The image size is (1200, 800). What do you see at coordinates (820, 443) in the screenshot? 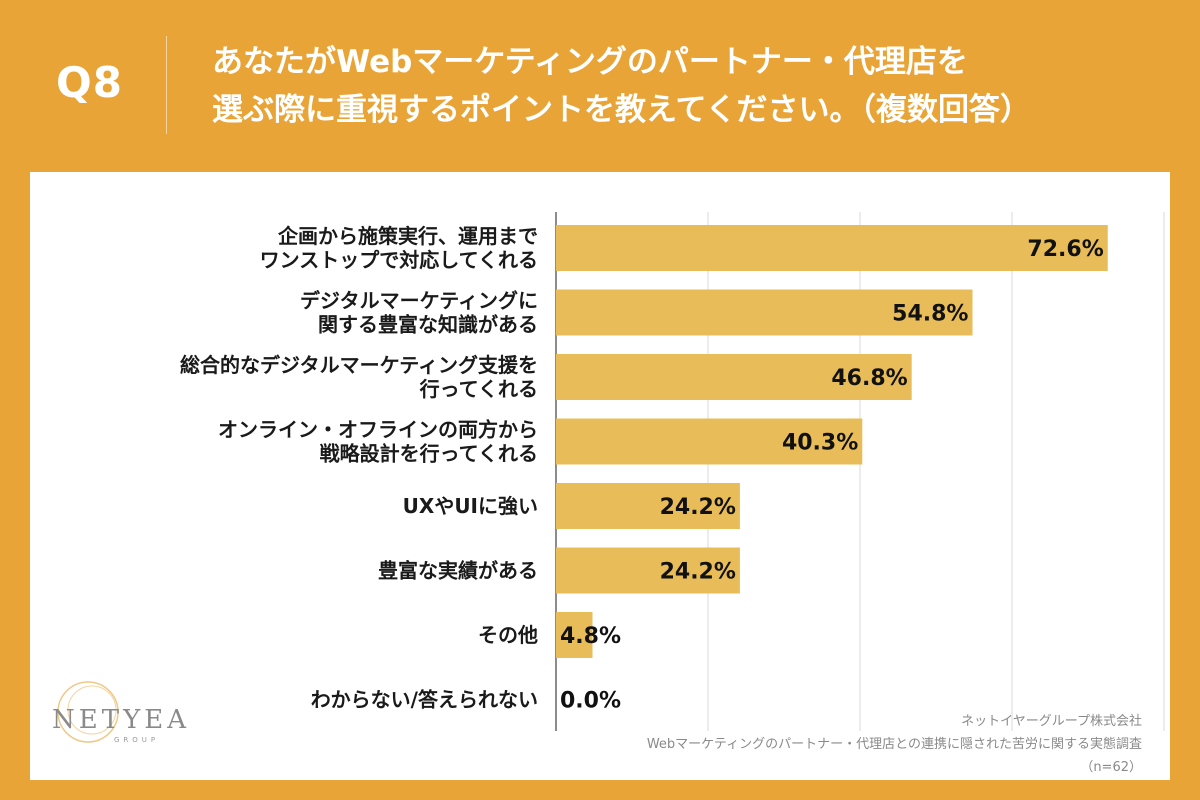
I see `value-label-3: 40.3%` at bounding box center [820, 443].